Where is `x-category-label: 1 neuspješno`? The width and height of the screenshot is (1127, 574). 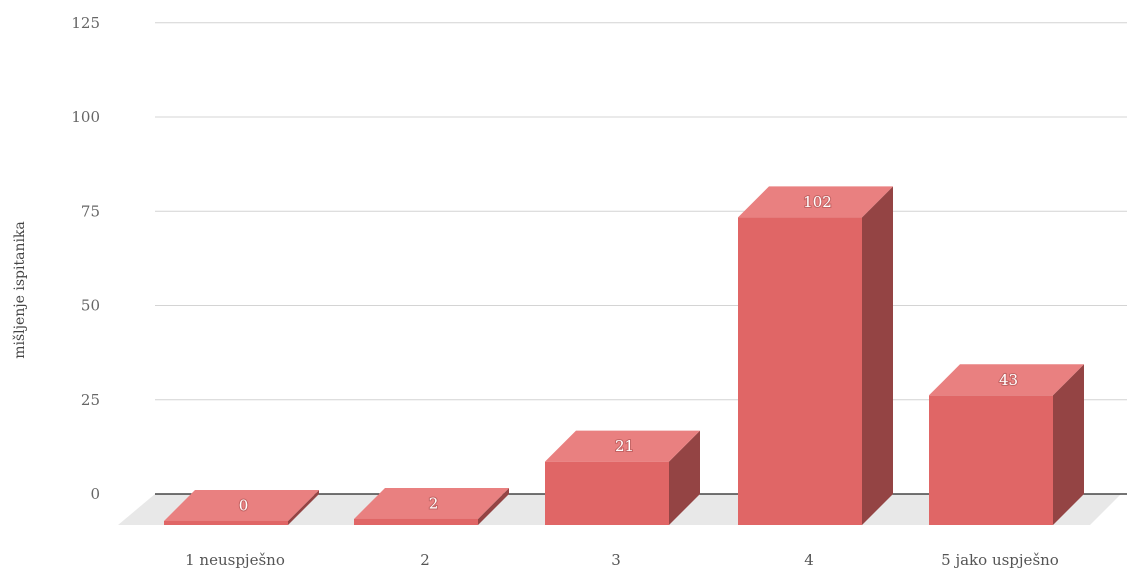 x-category-label: 1 neuspješno is located at coordinates (235, 560).